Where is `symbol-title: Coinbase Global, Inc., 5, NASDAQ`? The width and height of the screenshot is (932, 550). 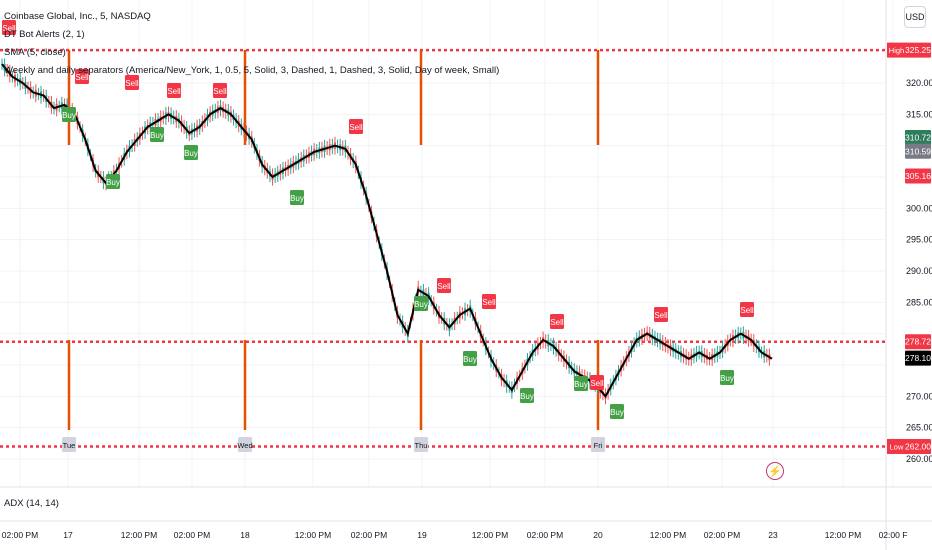
symbol-title: Coinbase Global, Inc., 5, NASDAQ is located at coordinates (77, 16).